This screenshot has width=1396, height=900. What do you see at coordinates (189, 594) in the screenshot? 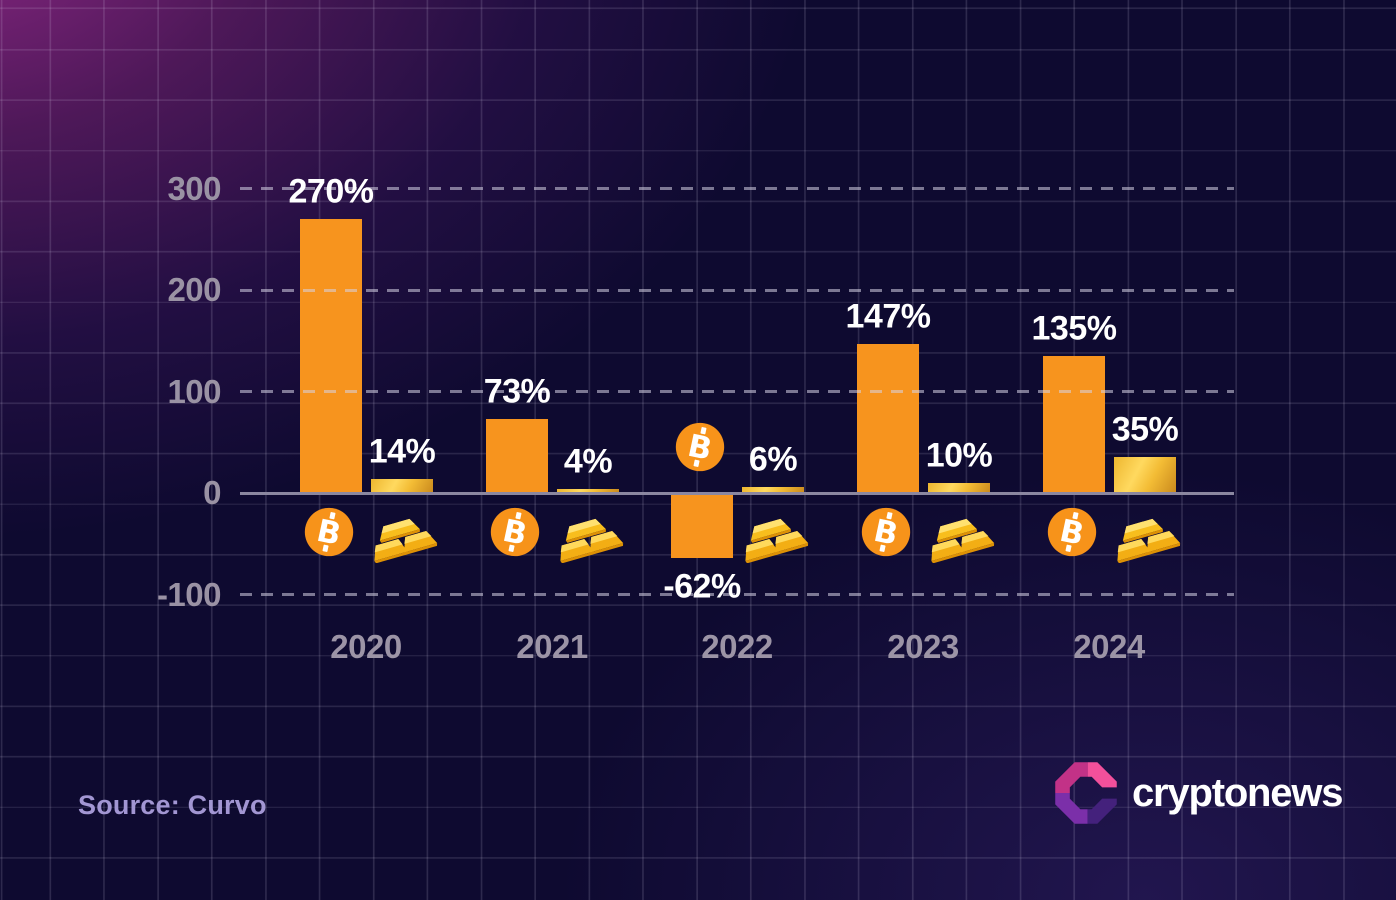
I see `y-axis-label--100: -100` at bounding box center [189, 594].